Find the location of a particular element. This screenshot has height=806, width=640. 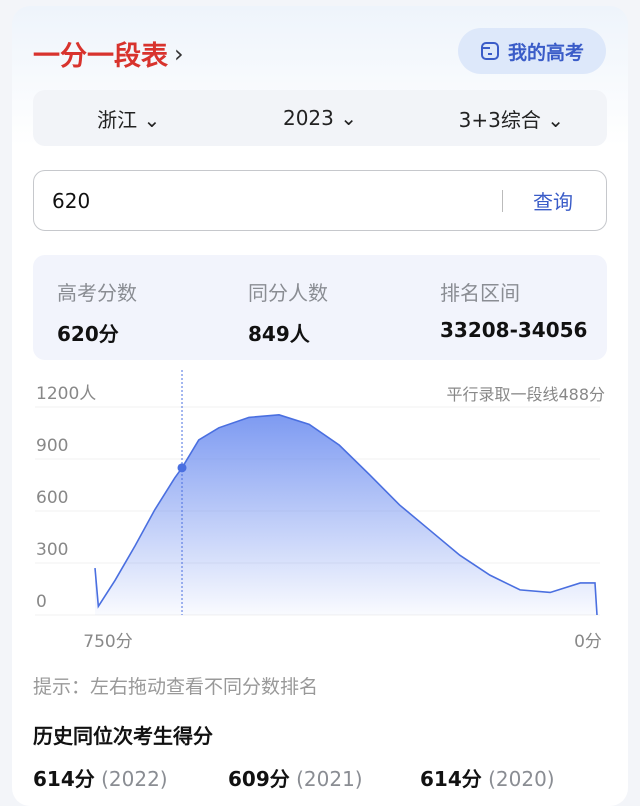

stats-panel: 高考分数 620分 同分人数 849人 排名区间 33208-34056 is located at coordinates (320, 307).